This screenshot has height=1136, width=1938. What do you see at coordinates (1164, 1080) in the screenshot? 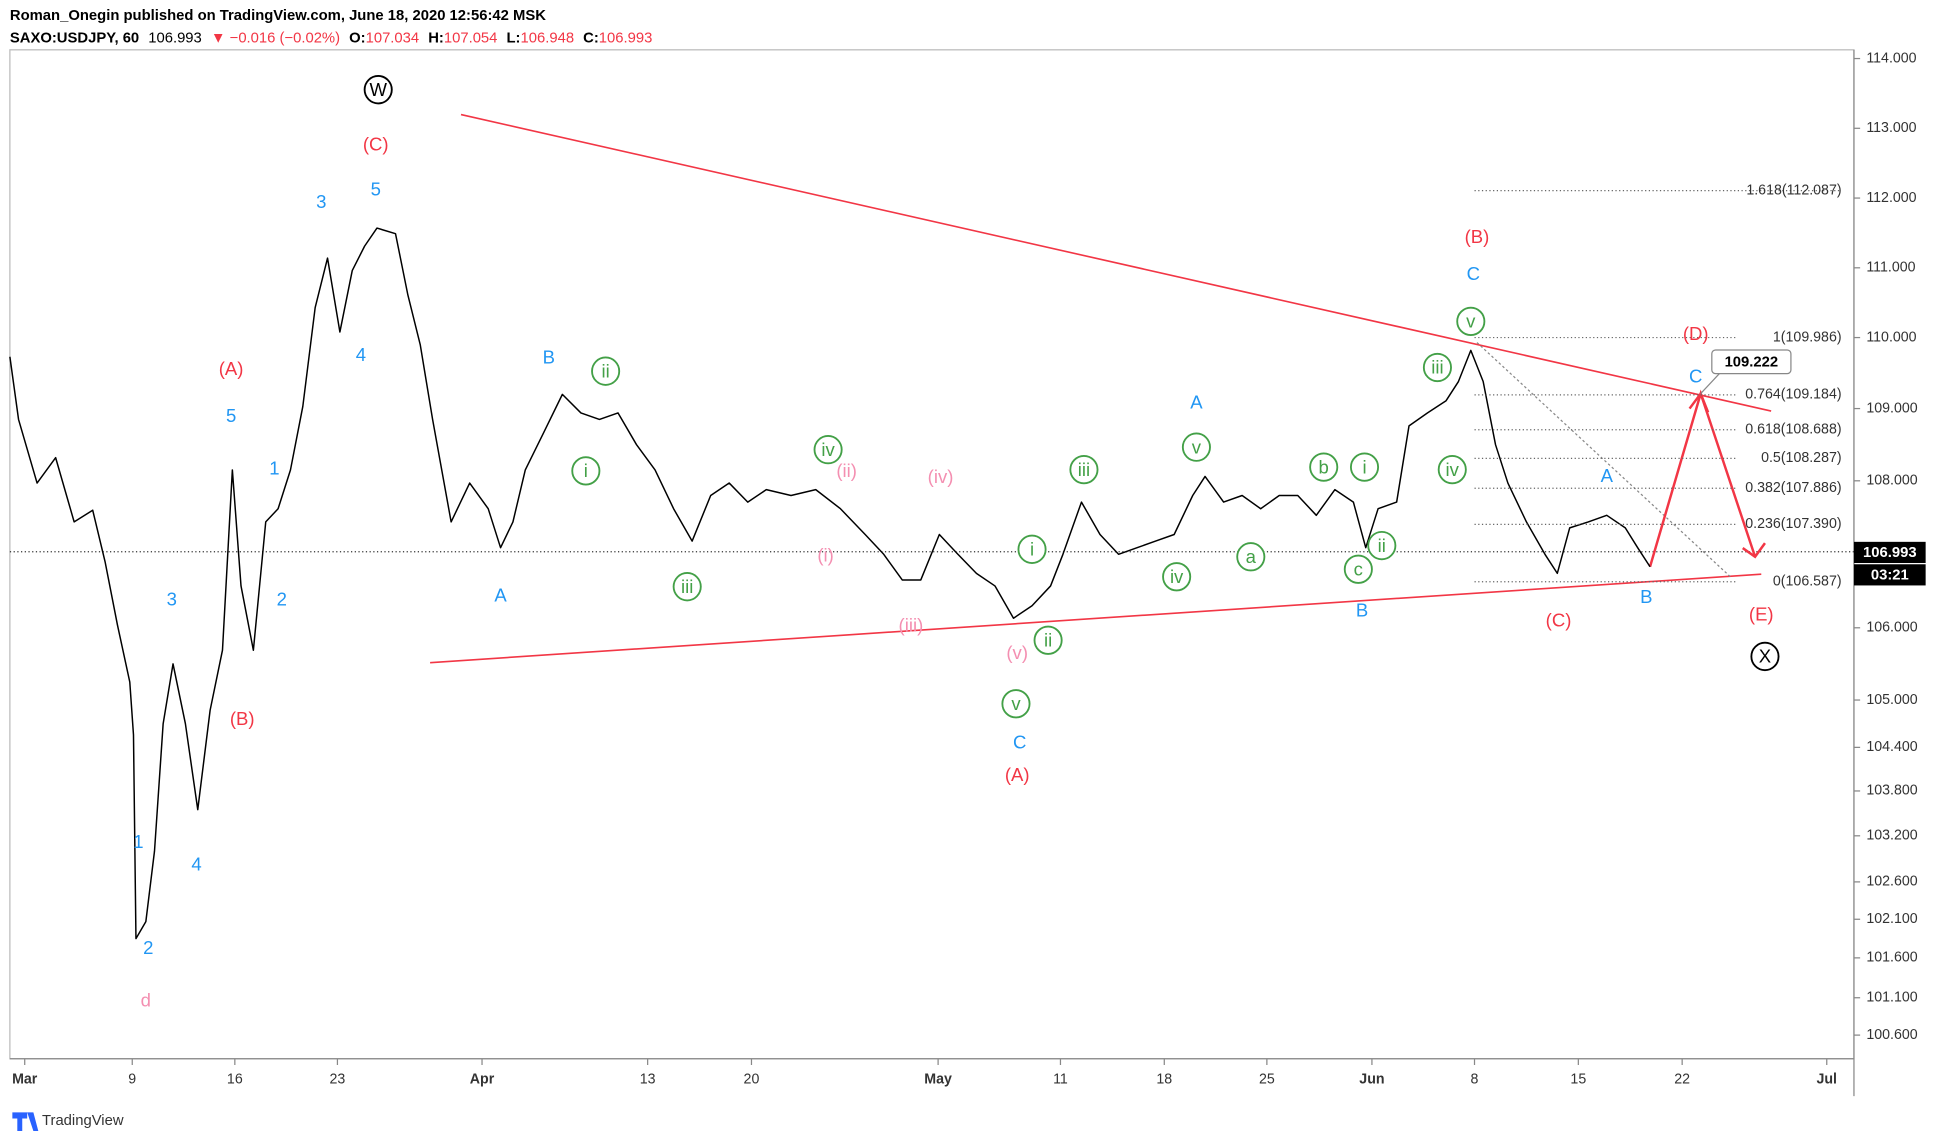
I see `x-tick-label: 18` at bounding box center [1164, 1080].